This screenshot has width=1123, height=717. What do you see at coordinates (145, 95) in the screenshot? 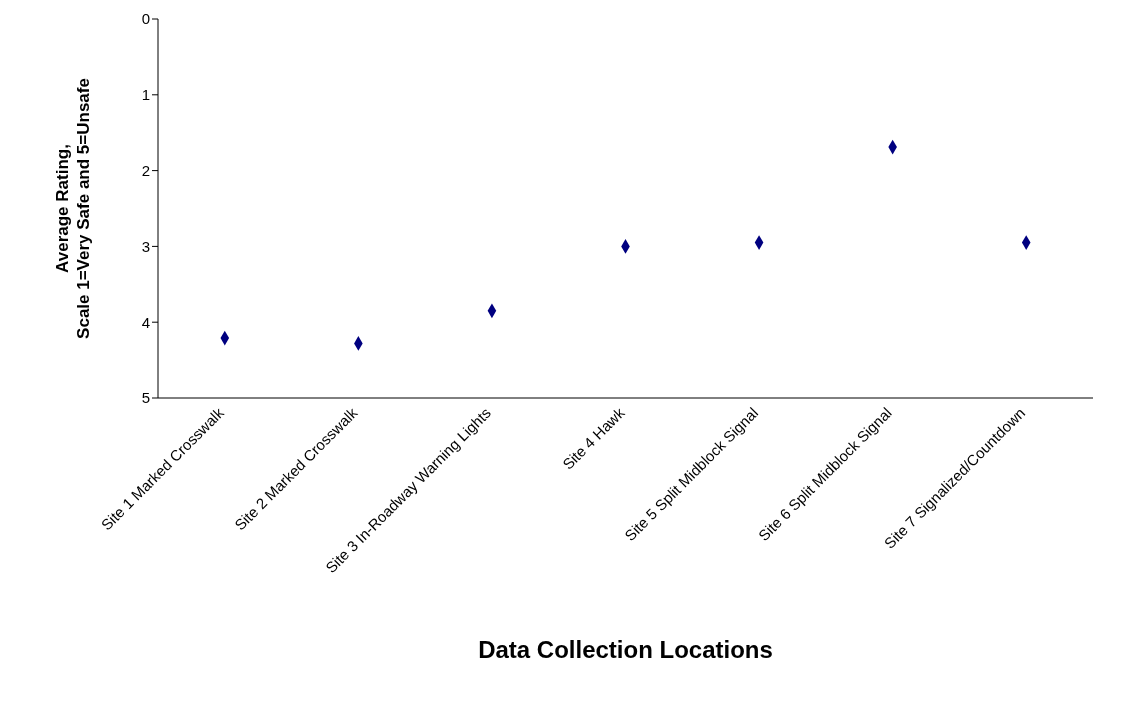
I see `y-tick-label: 1` at bounding box center [145, 95].